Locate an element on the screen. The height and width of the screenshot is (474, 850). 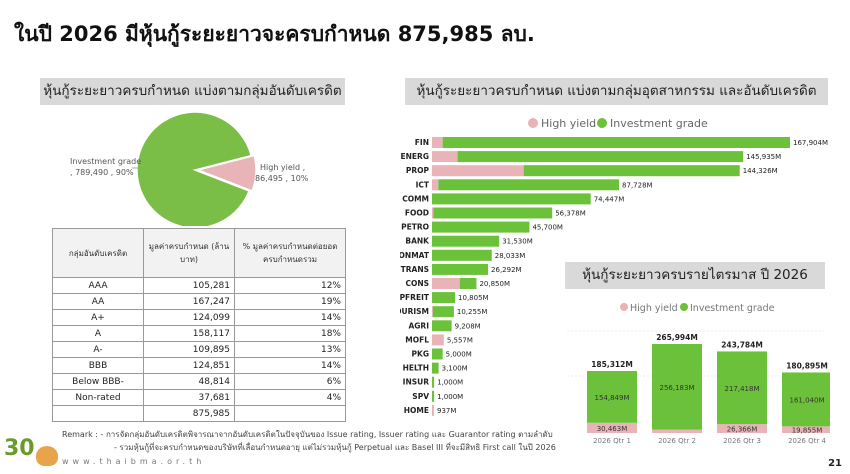
total-label: 87,728M is located at coordinates (637, 185).